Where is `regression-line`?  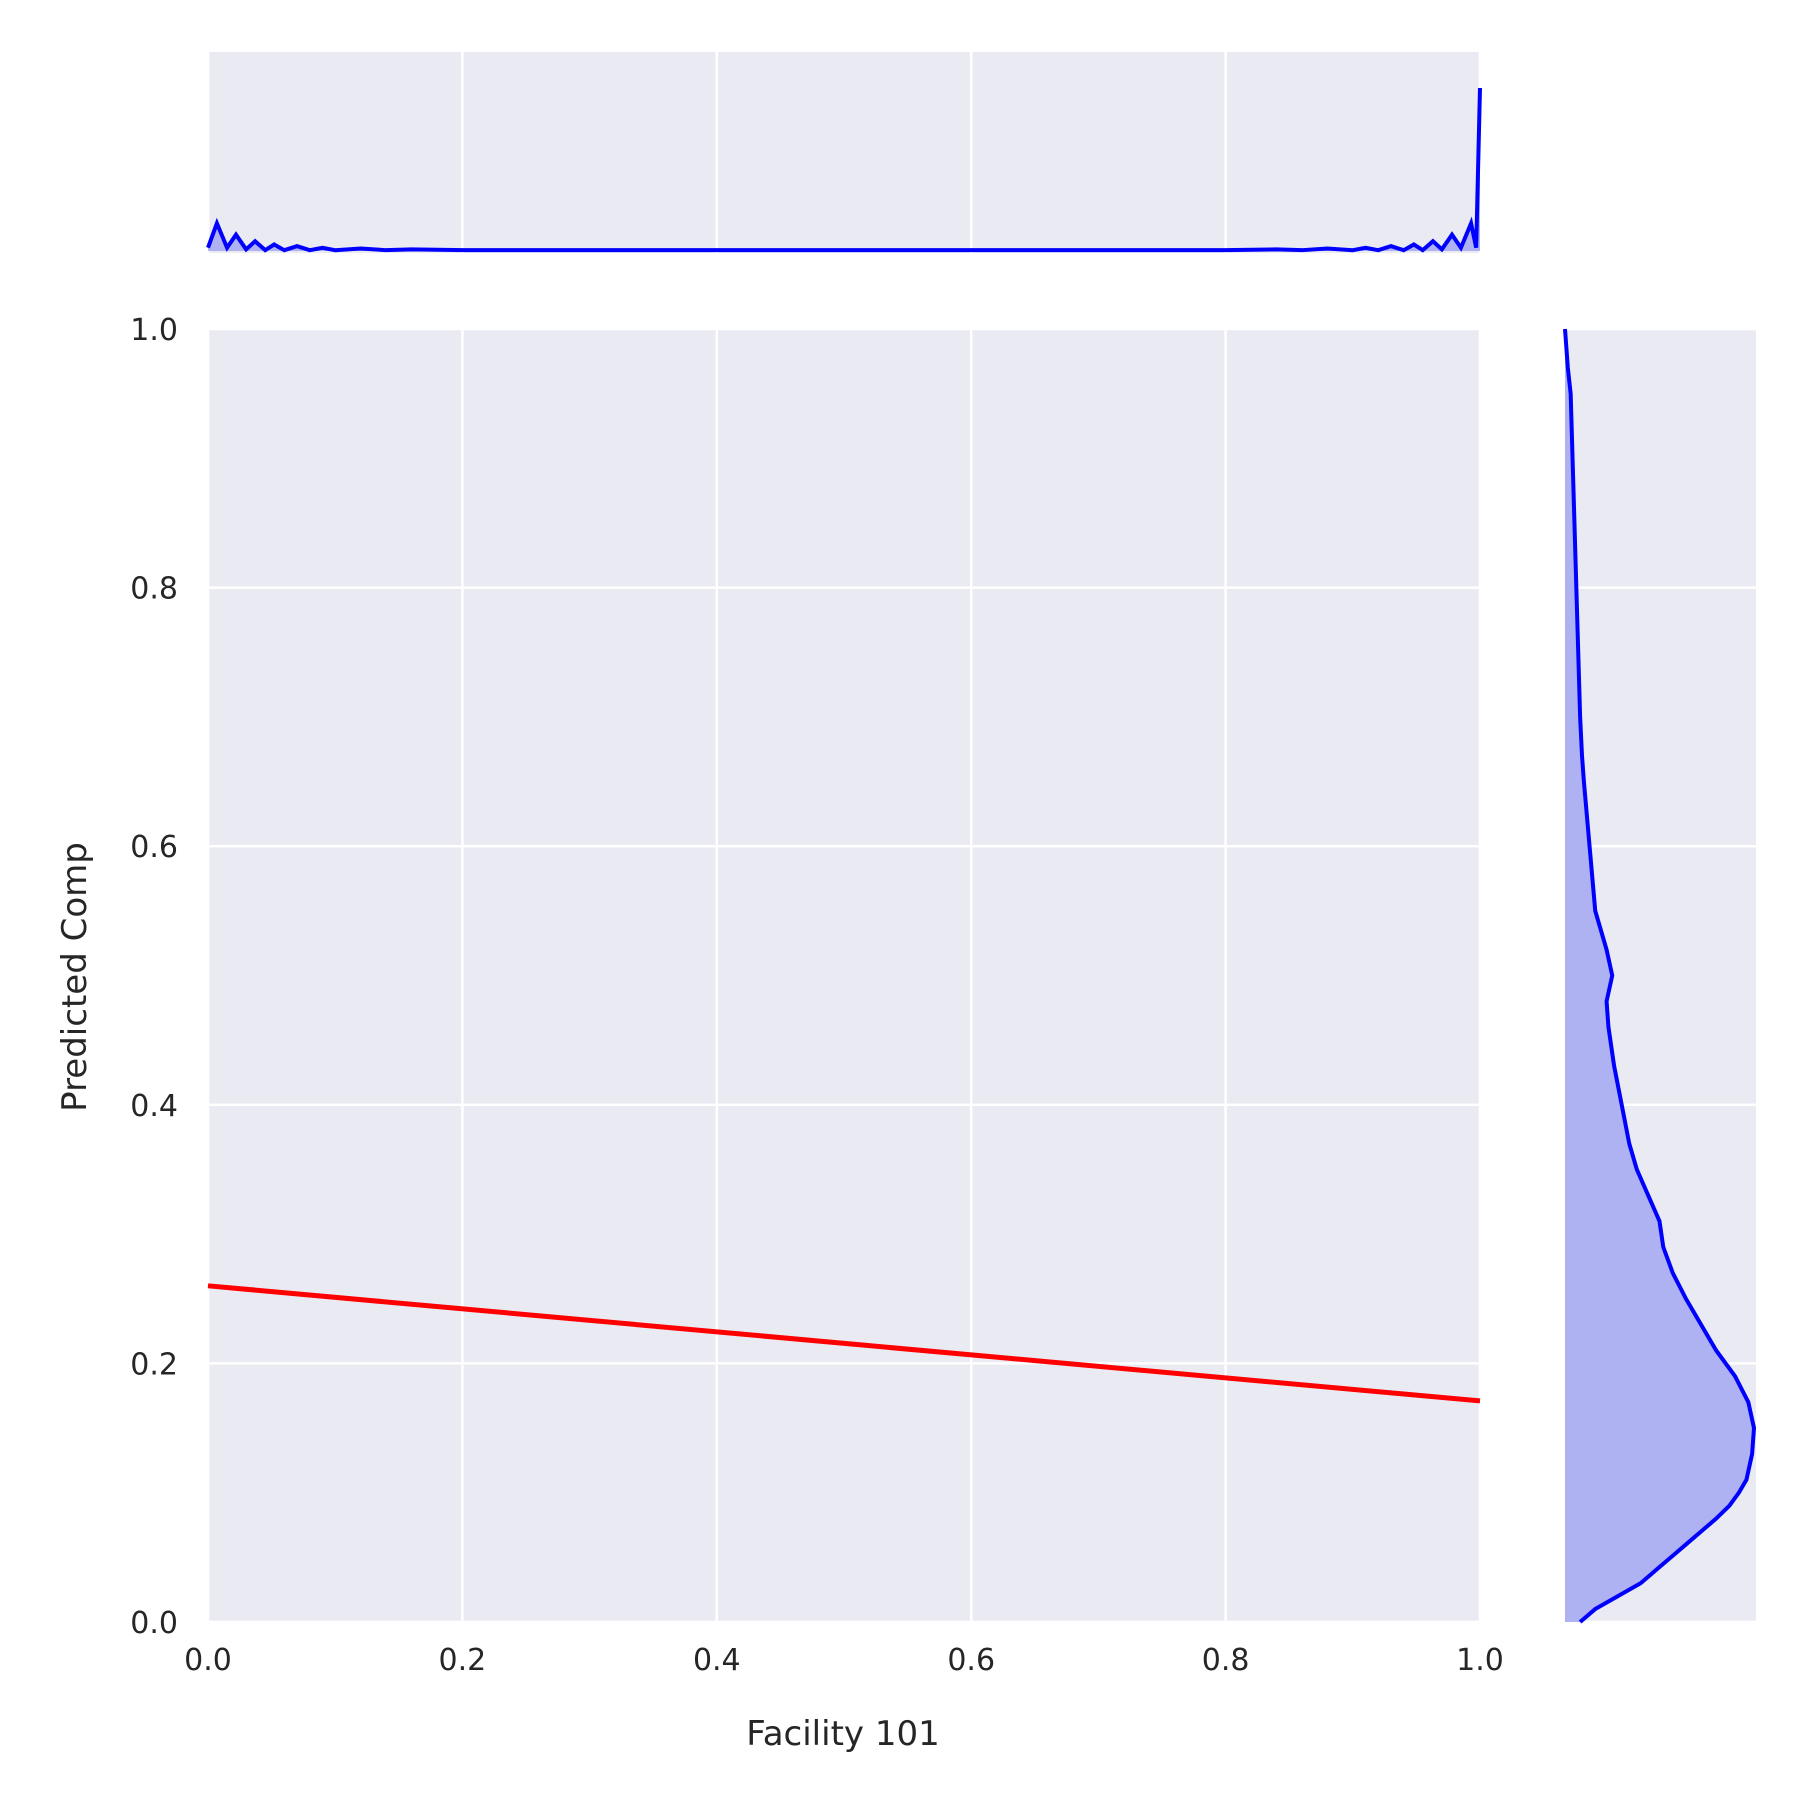 regression-line is located at coordinates (844, 1343).